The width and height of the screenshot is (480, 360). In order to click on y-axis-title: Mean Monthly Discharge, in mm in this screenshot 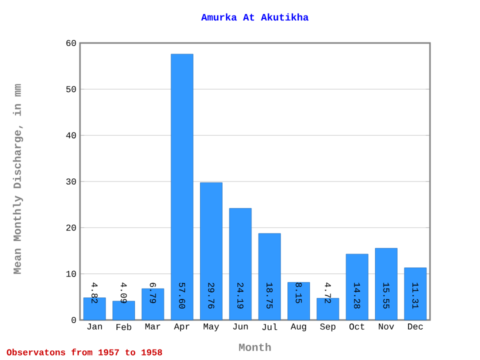, I will do `click(18, 179)`.